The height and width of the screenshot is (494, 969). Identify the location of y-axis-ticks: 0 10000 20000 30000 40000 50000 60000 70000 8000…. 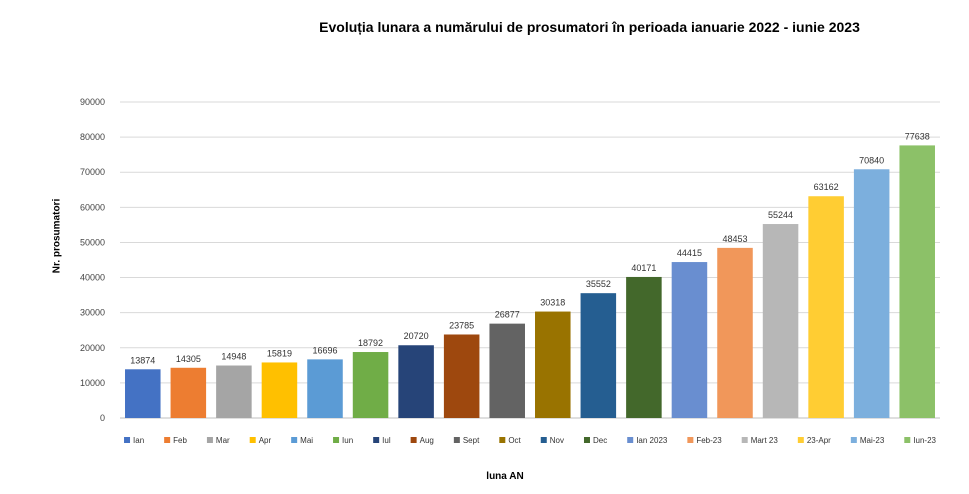
(92, 260).